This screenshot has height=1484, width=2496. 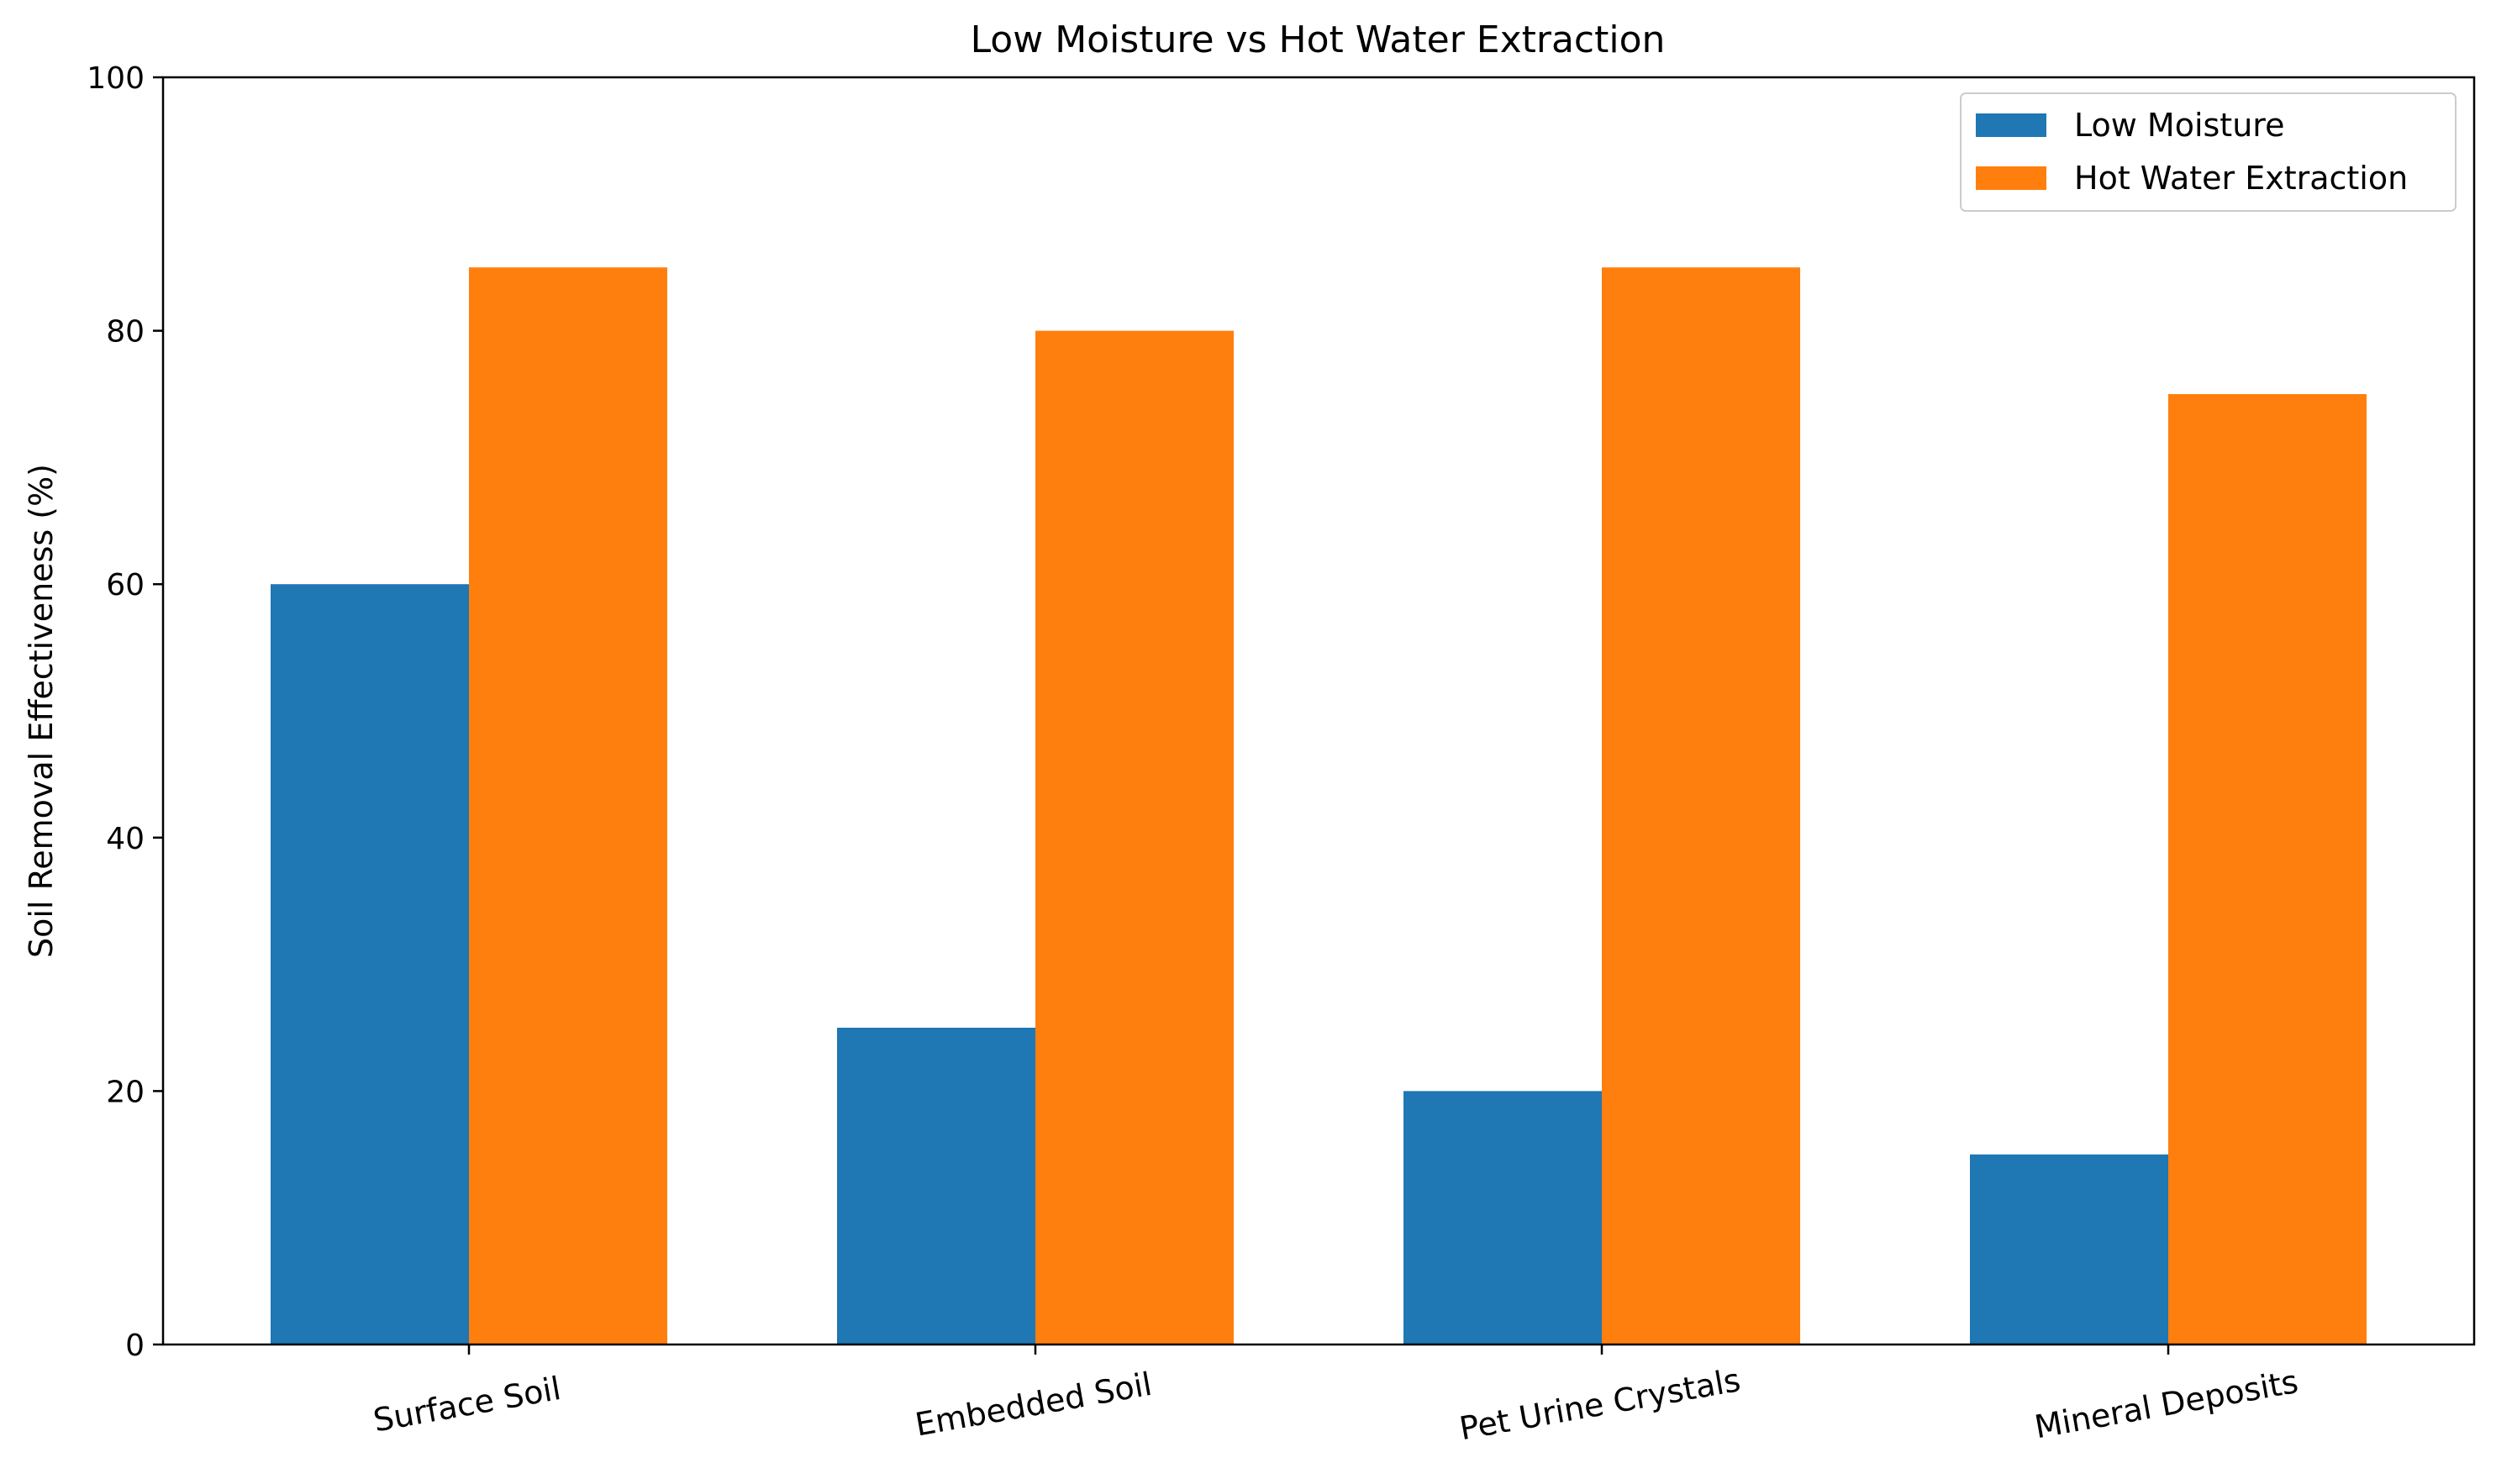 I want to click on bar-hot-water-extraction-surface-soil, so click(x=568, y=806).